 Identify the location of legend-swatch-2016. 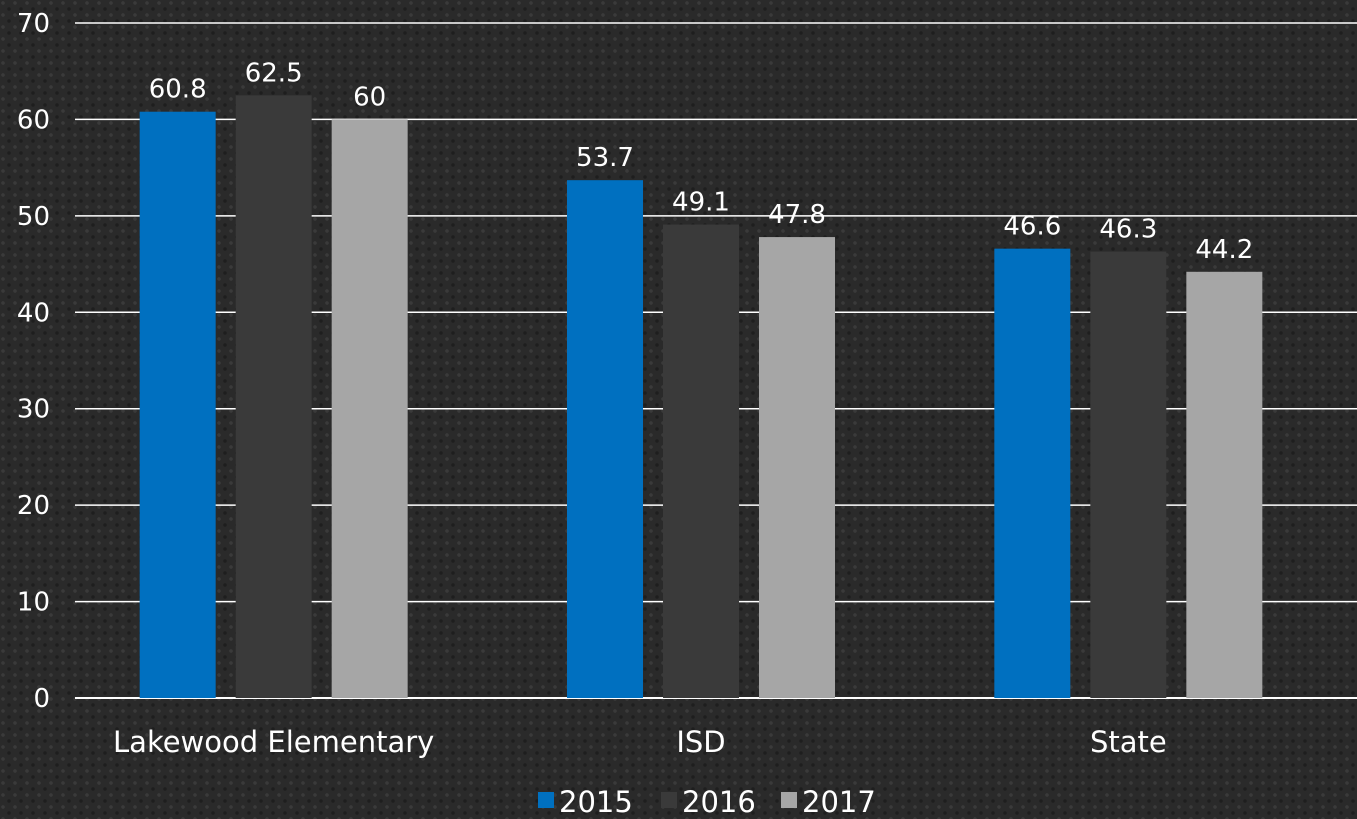
(669, 800).